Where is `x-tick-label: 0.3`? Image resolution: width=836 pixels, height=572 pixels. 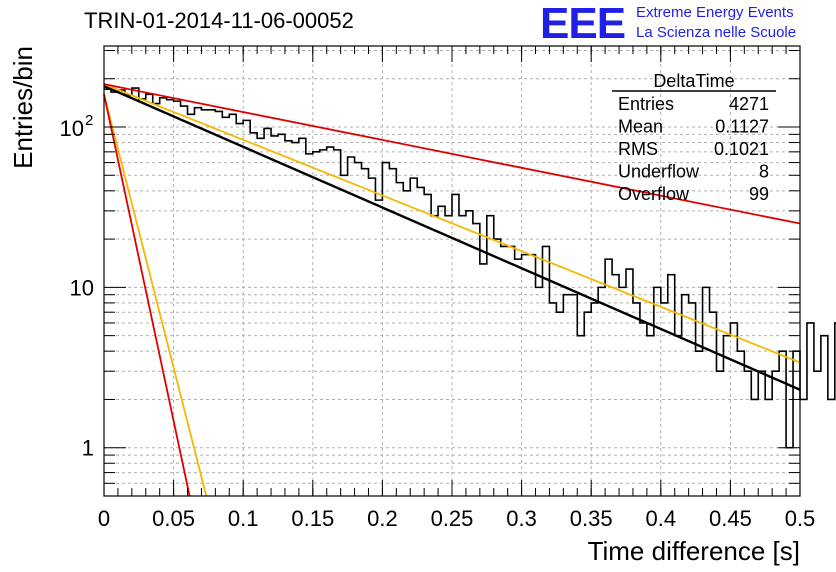 x-tick-label: 0.3 is located at coordinates (521, 518).